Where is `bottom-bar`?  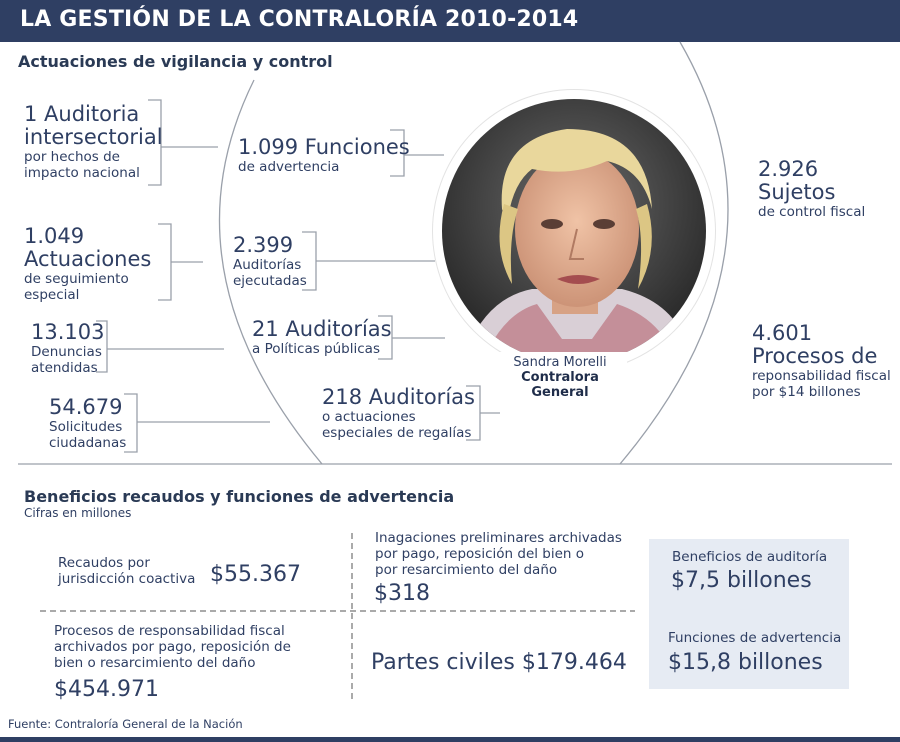
bottom-bar is located at coordinates (450, 739).